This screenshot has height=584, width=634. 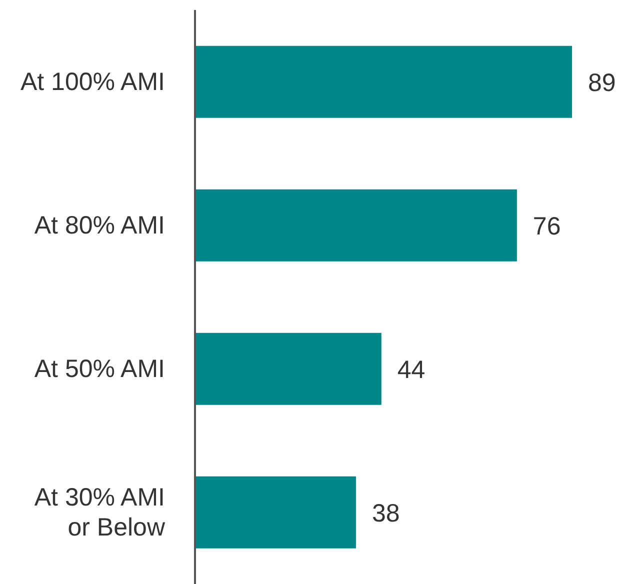 What do you see at coordinates (386, 513) in the screenshot?
I see `data-label: 38` at bounding box center [386, 513].